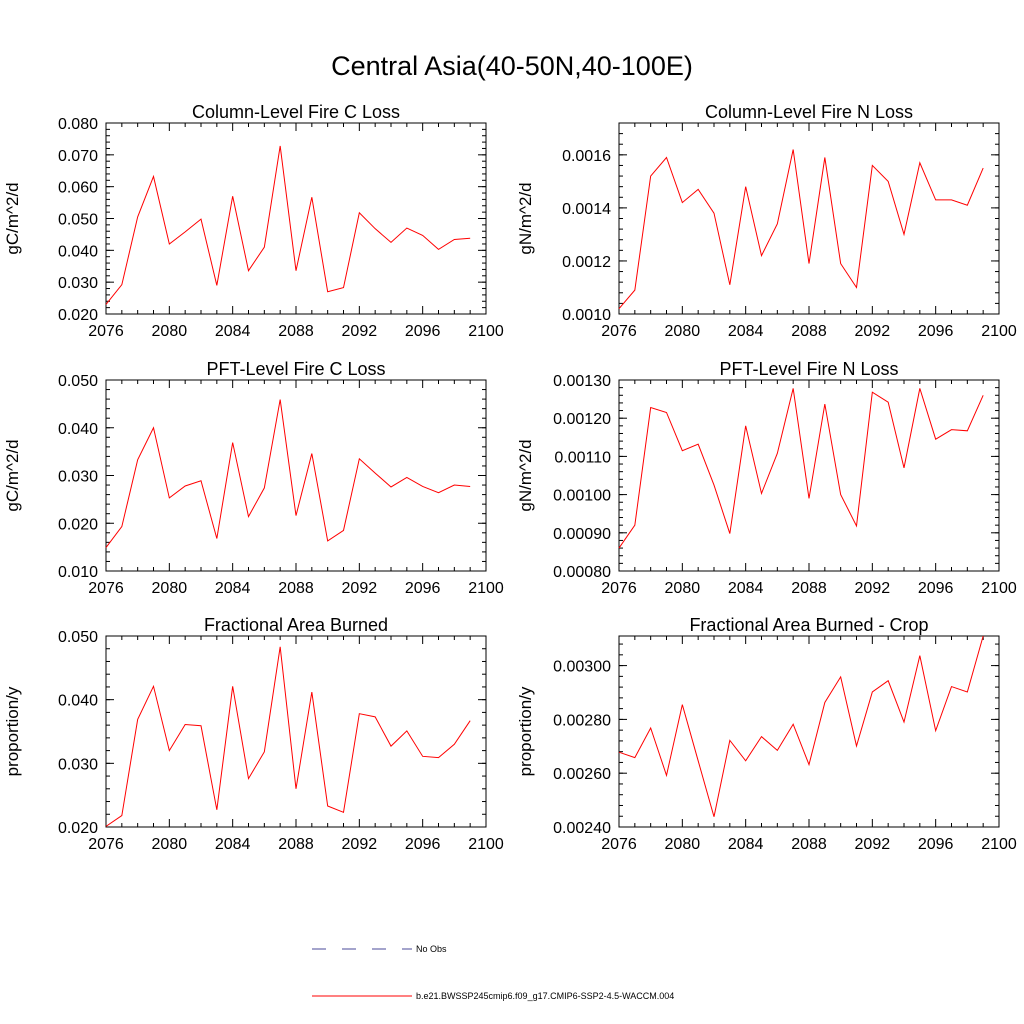 The width and height of the screenshot is (1024, 1024). Describe the element at coordinates (582, 774) in the screenshot. I see `y-tick-label: 0.00260` at that location.